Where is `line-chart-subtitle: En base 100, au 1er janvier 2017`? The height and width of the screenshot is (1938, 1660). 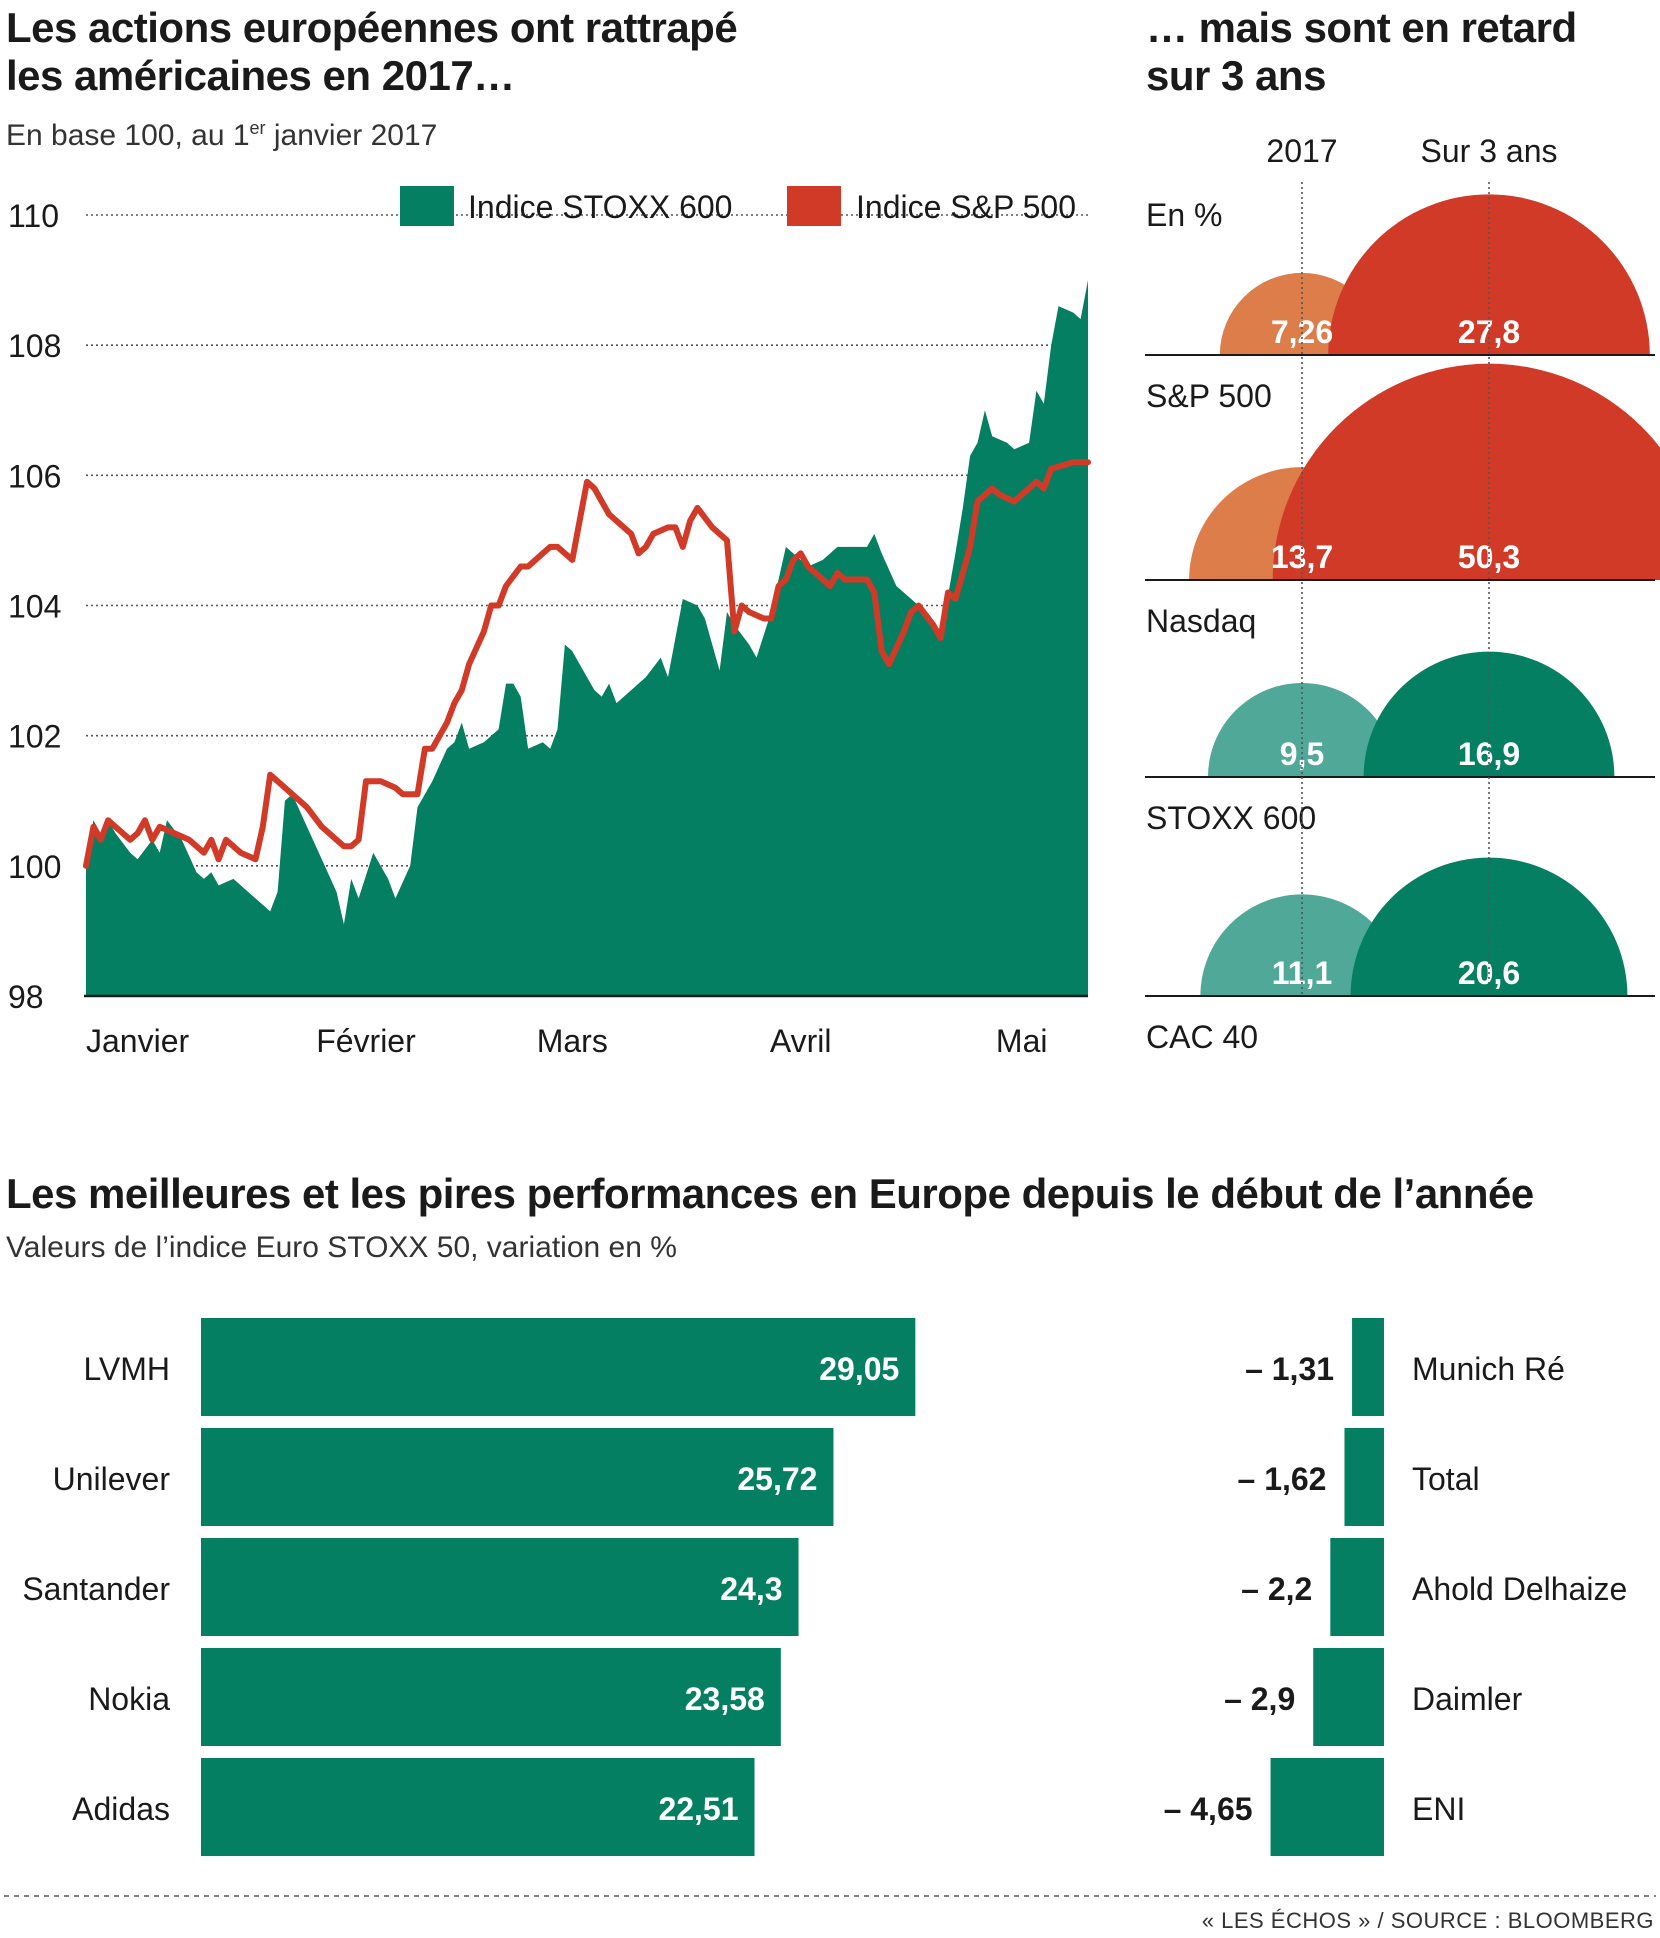 line-chart-subtitle: En base 100, au 1er janvier 2017 is located at coordinates (221, 132).